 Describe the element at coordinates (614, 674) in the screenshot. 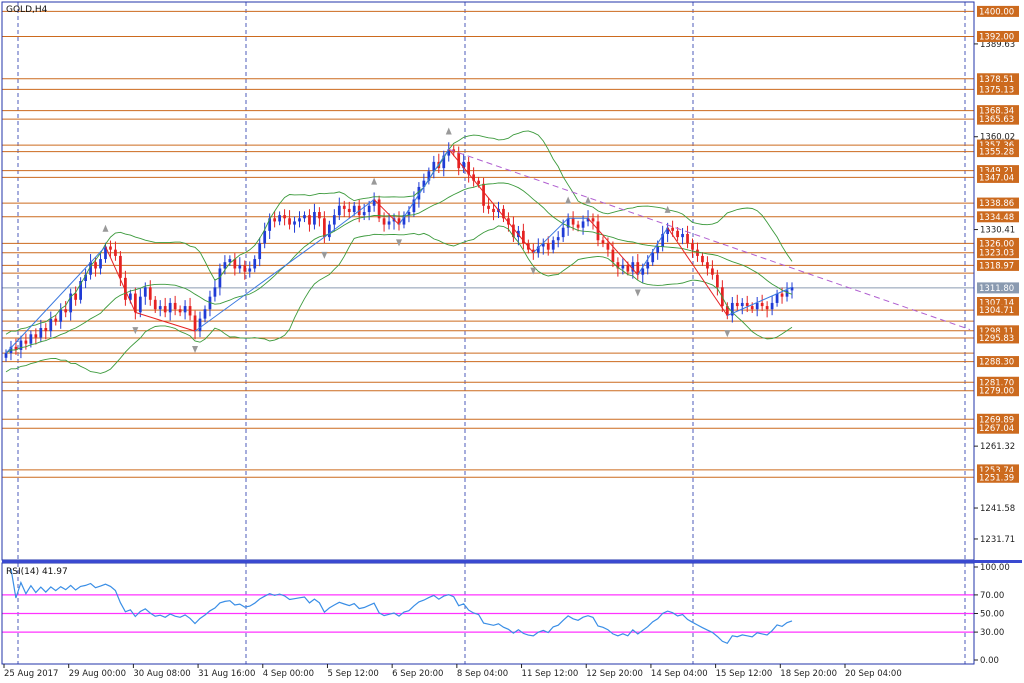

I see `time-tick-label: 12 Sep 20:00` at that location.